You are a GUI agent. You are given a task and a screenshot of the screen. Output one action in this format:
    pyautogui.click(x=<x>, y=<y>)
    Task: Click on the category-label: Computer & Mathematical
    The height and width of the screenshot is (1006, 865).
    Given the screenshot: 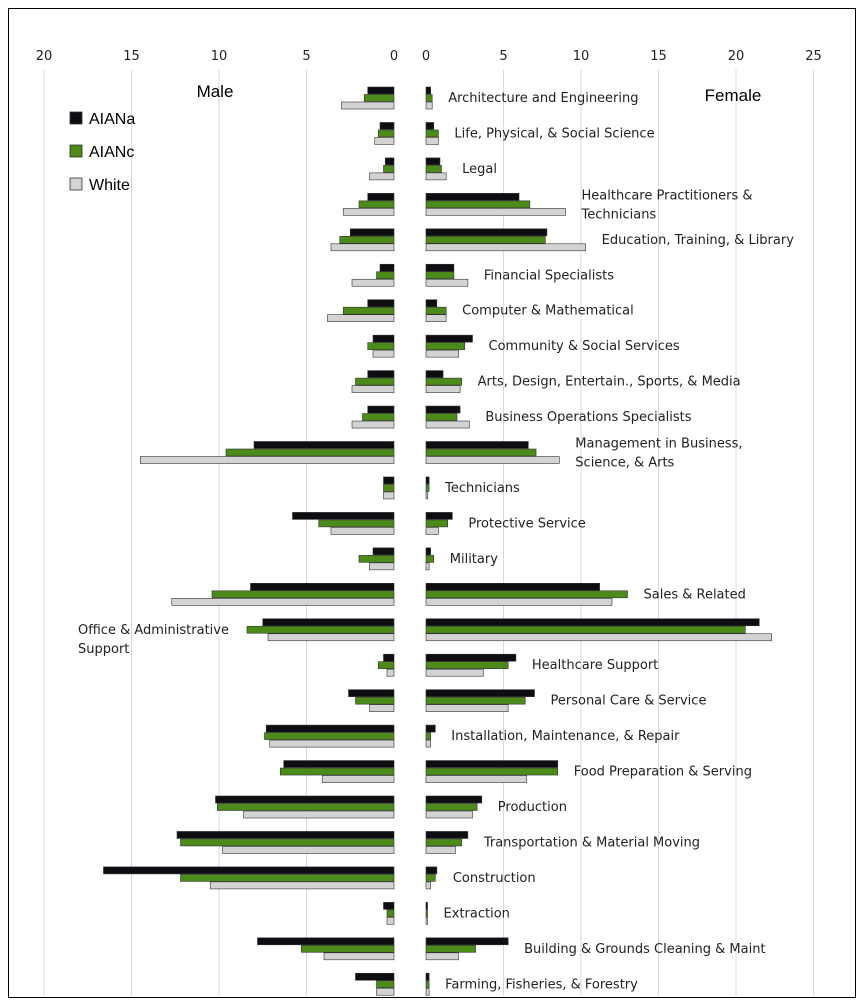 What is the action you would take?
    pyautogui.click(x=548, y=311)
    